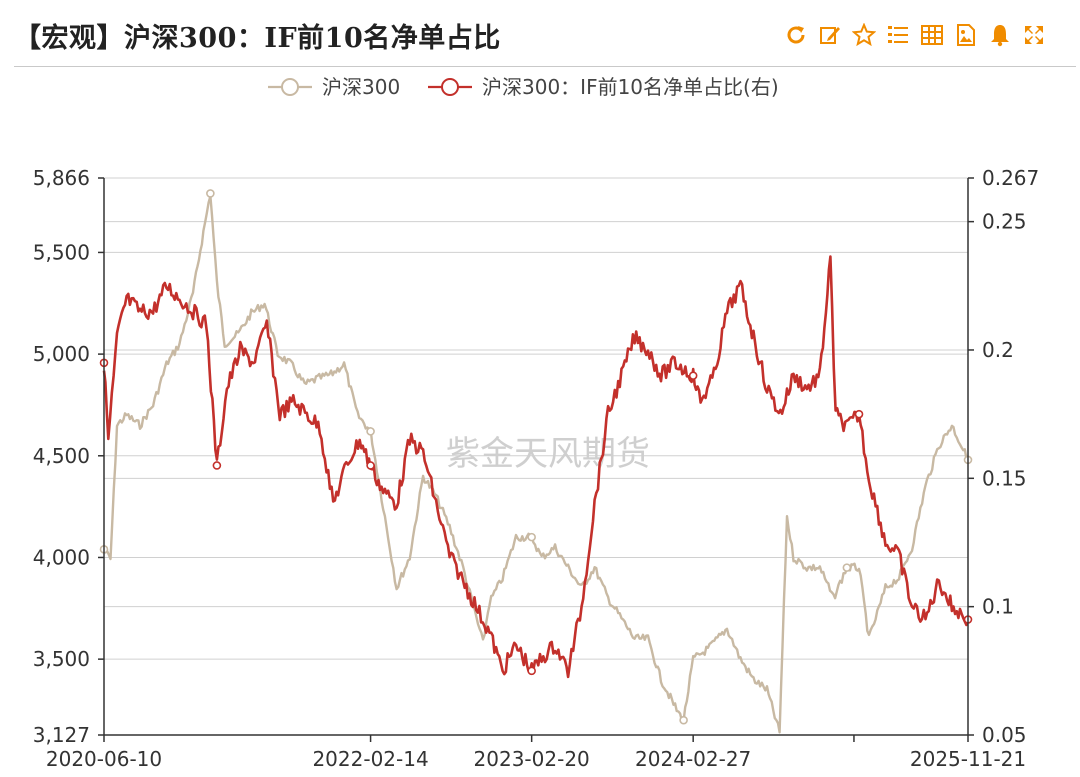 Image resolution: width=1080 pixels, height=777 pixels. Describe the element at coordinates (998, 350) in the screenshot. I see `y-right-tick-label: 0.2` at that location.